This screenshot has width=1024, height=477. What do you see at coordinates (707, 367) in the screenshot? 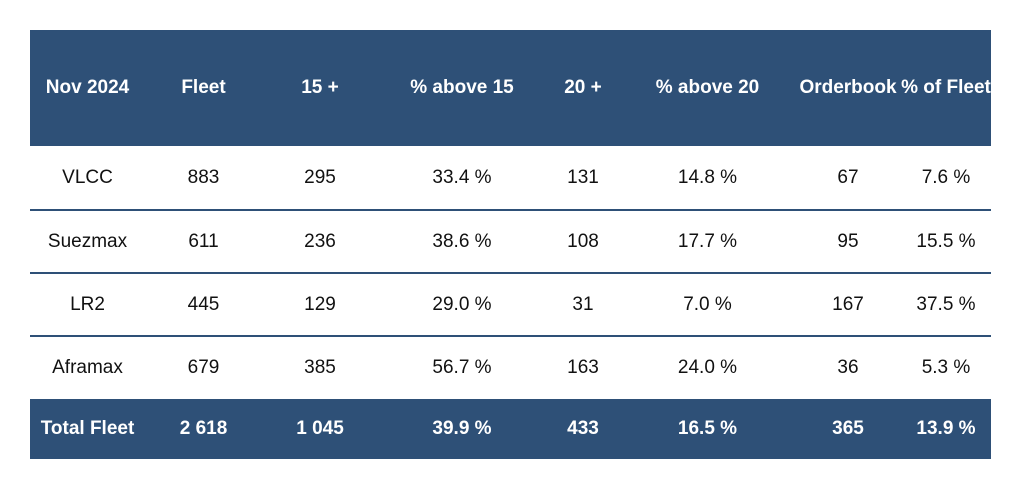
I see `cell-pct-above-20: 24.0 %` at bounding box center [707, 367].